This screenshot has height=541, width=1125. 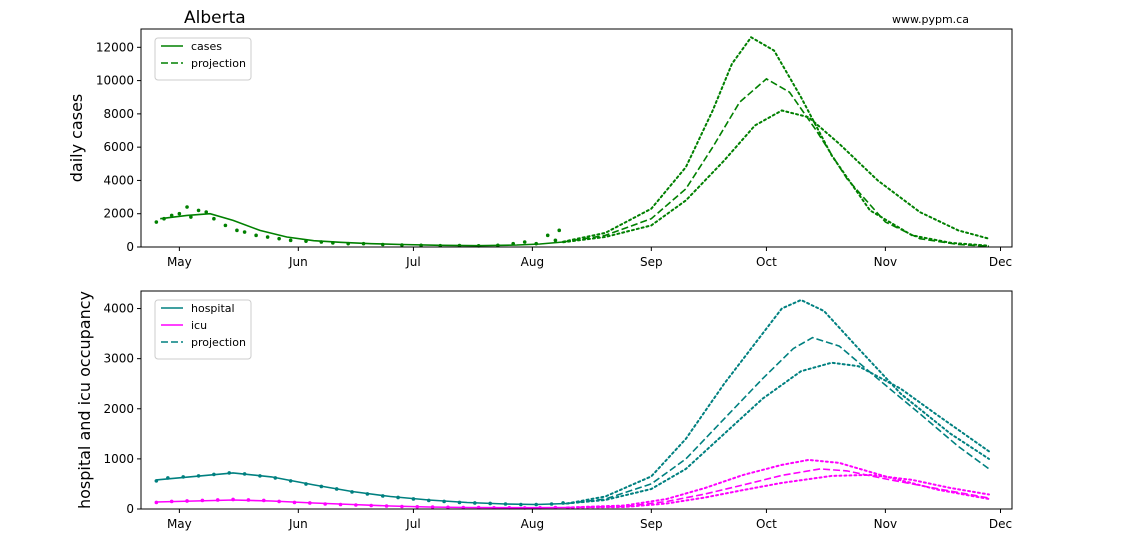 What do you see at coordinates (118, 359) in the screenshot?
I see `y-tick-label: 3000` at bounding box center [118, 359].